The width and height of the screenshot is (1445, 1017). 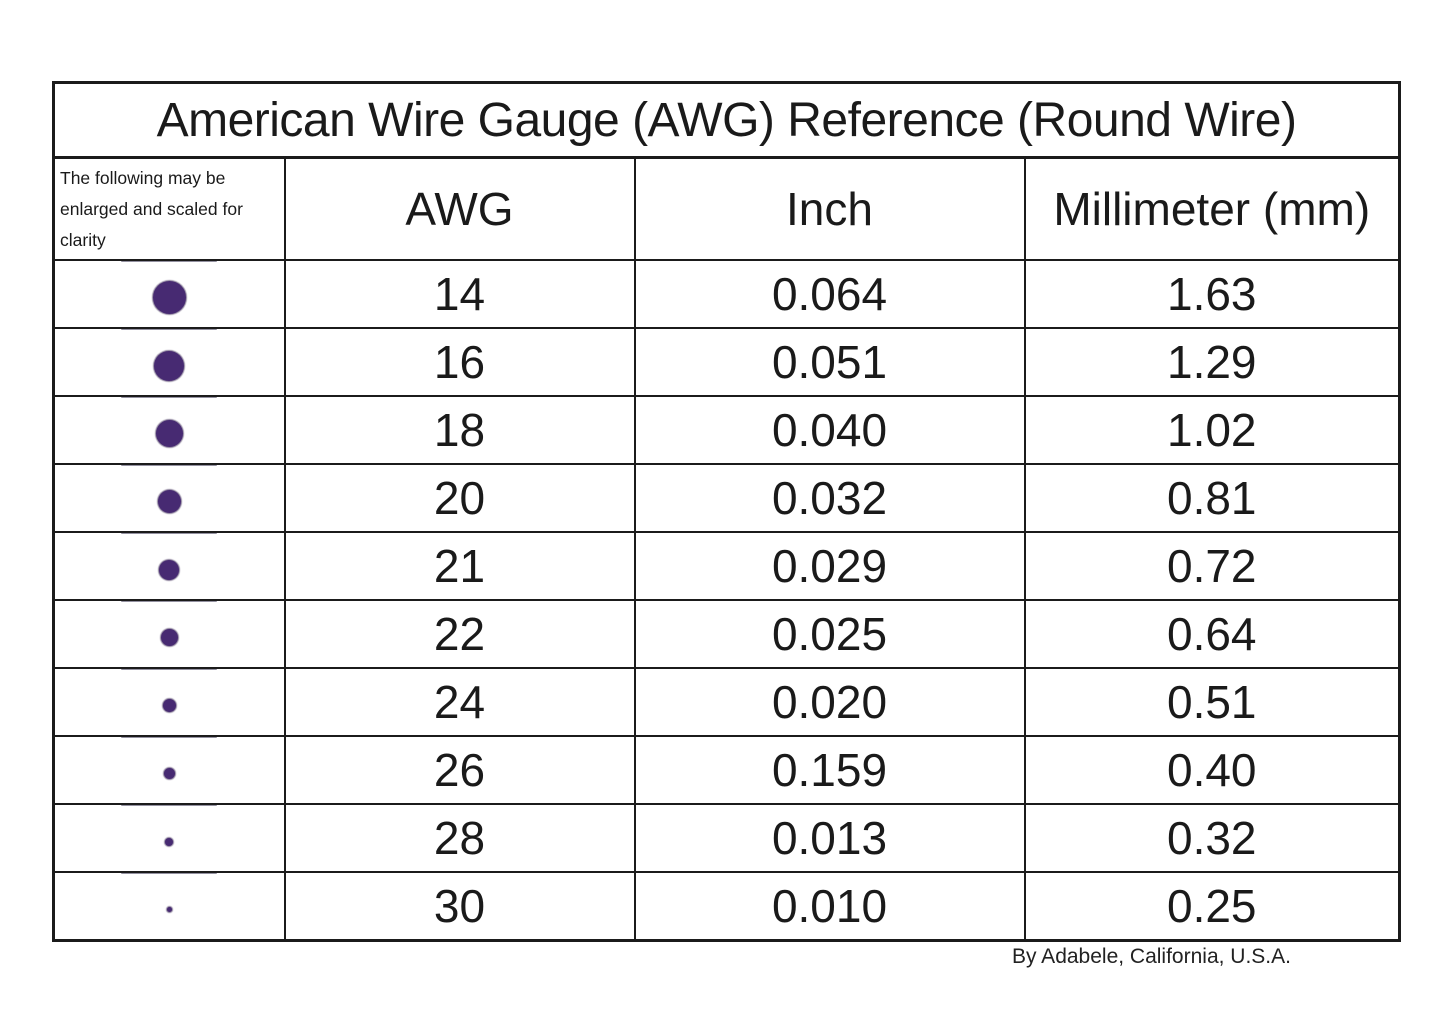 What do you see at coordinates (459, 838) in the screenshot?
I see `awg-value: 28` at bounding box center [459, 838].